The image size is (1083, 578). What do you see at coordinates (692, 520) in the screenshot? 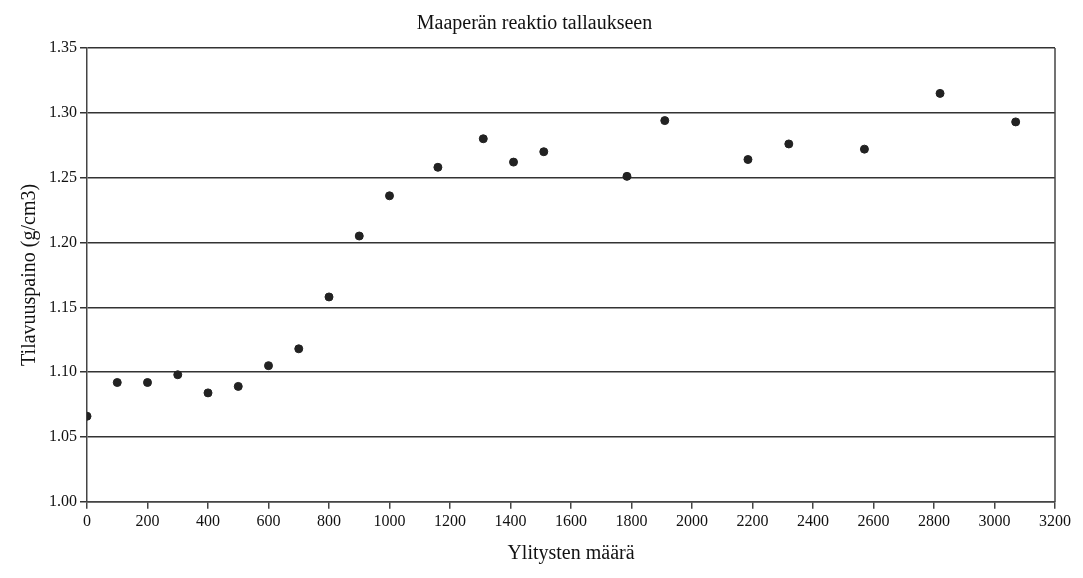
I see `x-tick-label: 2000` at bounding box center [692, 520].